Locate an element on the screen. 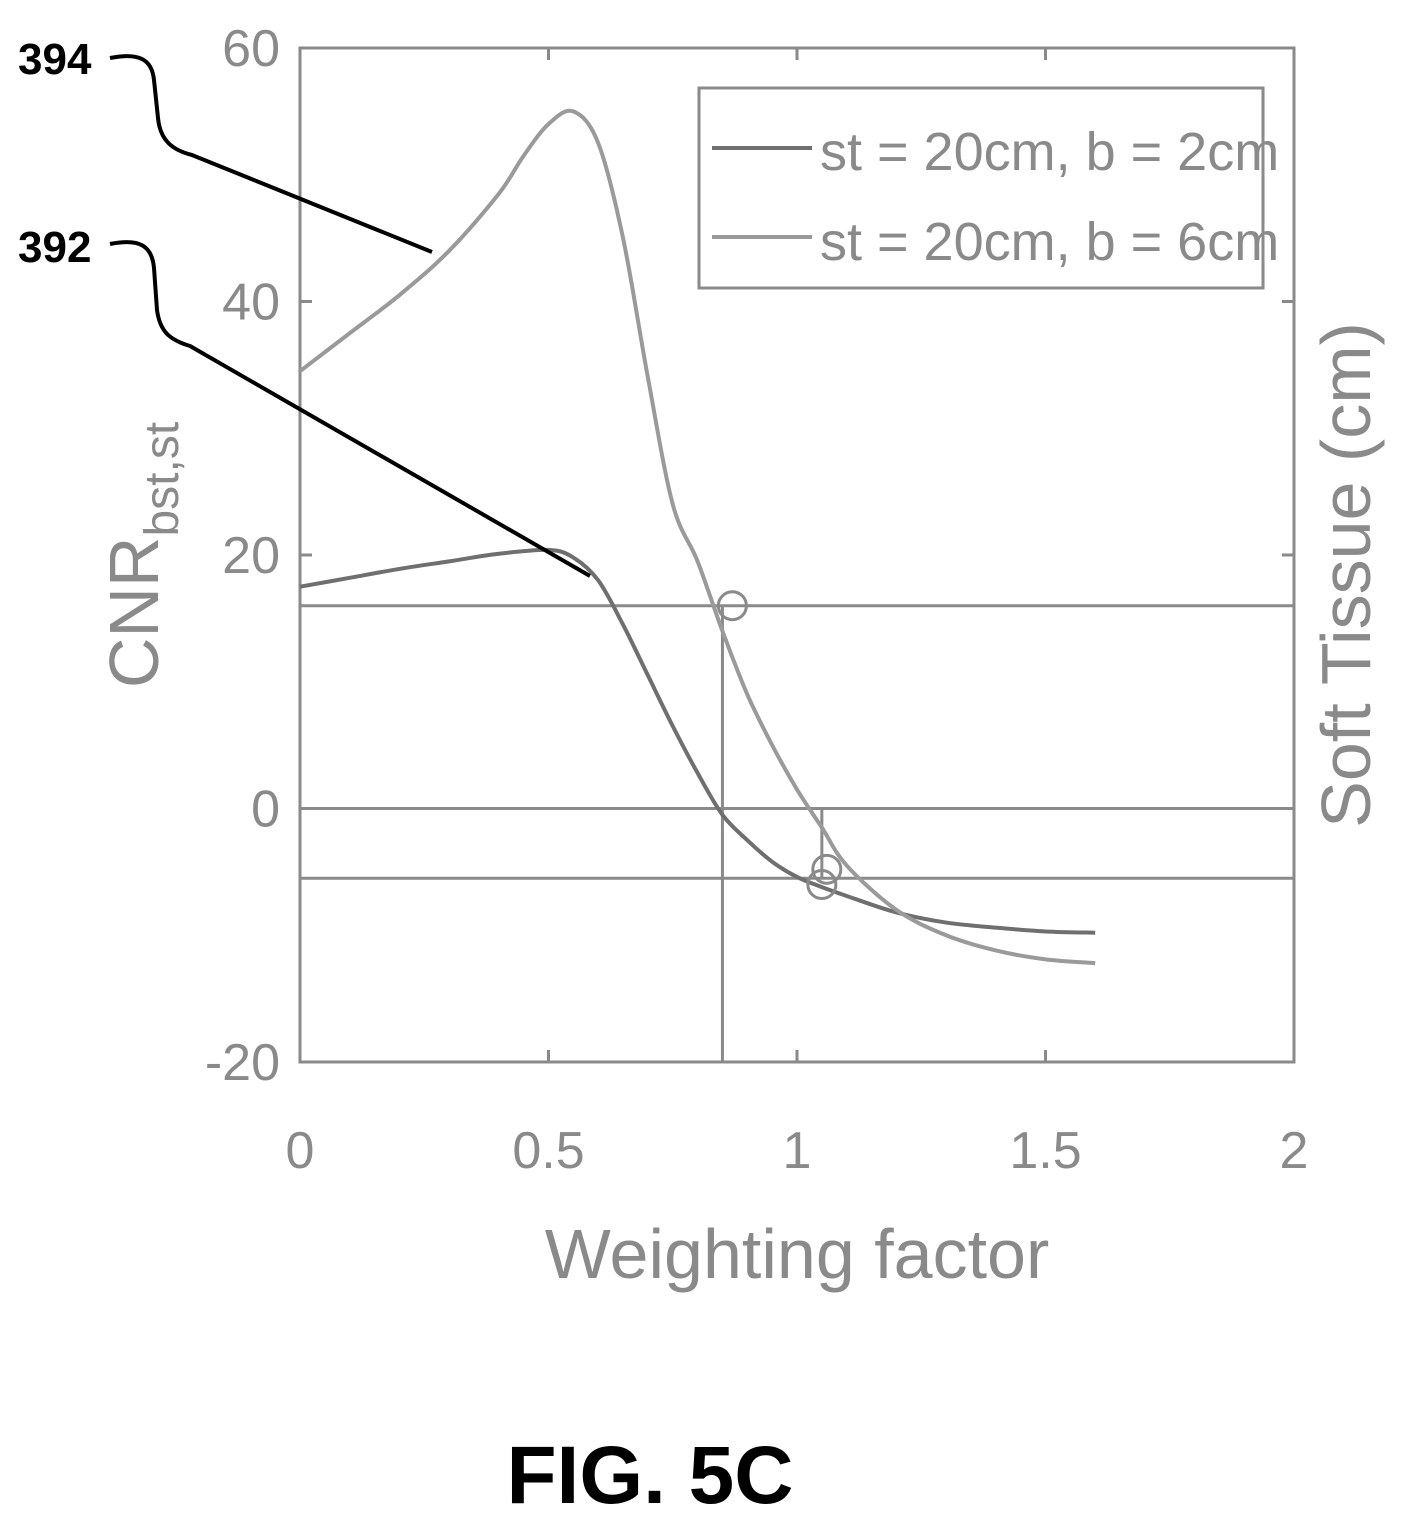 The width and height of the screenshot is (1407, 1522). legend-label-1: st = 20cm, b = 2cm is located at coordinates (1049, 152).